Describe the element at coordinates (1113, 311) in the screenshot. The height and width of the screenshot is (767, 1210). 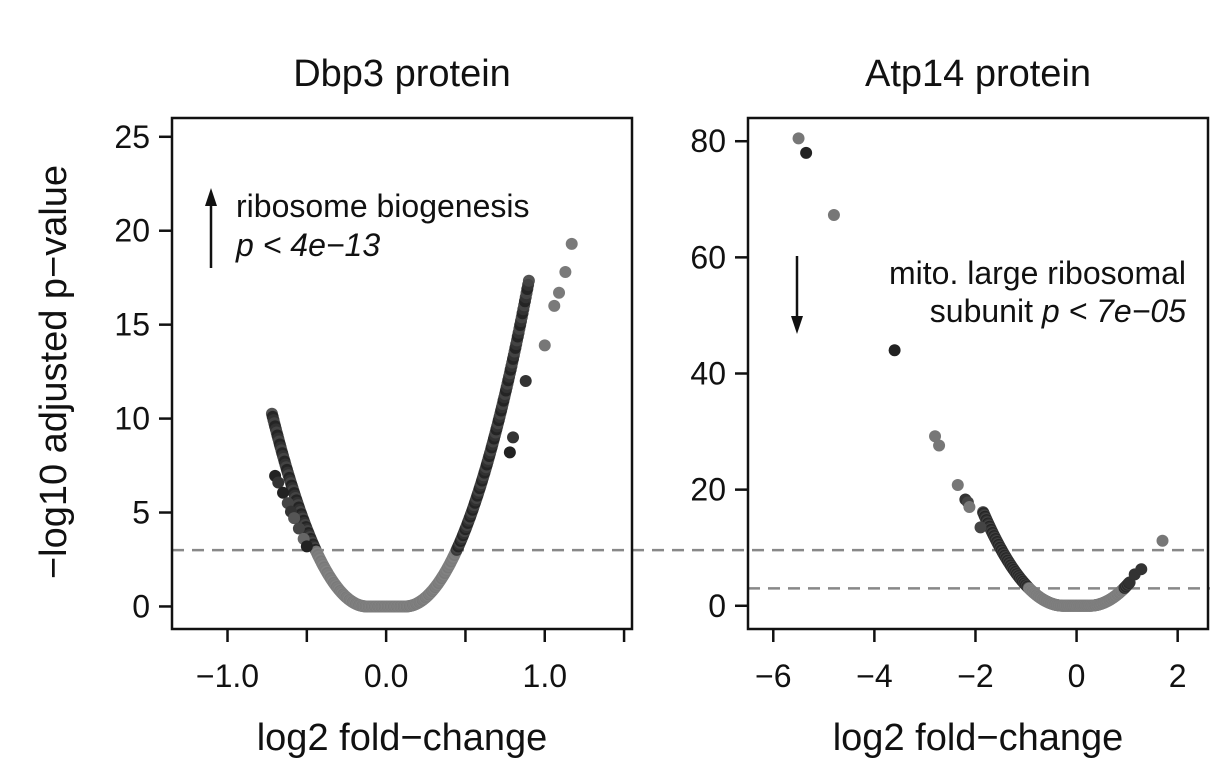
I see `annotation-line-2-italic: p < 7e−05` at that location.